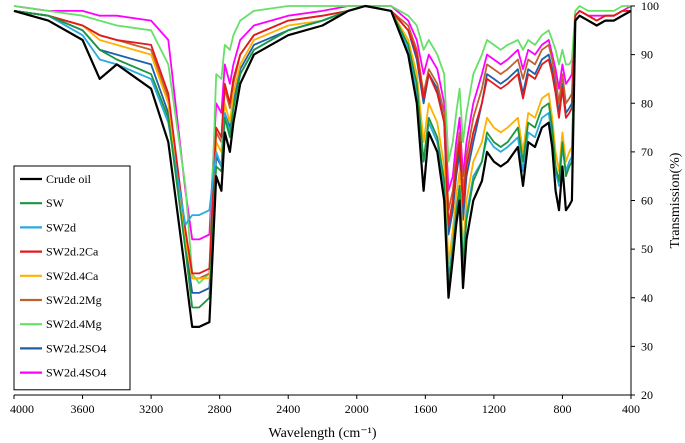  What do you see at coordinates (647, 298) in the screenshot?
I see `y-tick-label: 40` at bounding box center [647, 298].